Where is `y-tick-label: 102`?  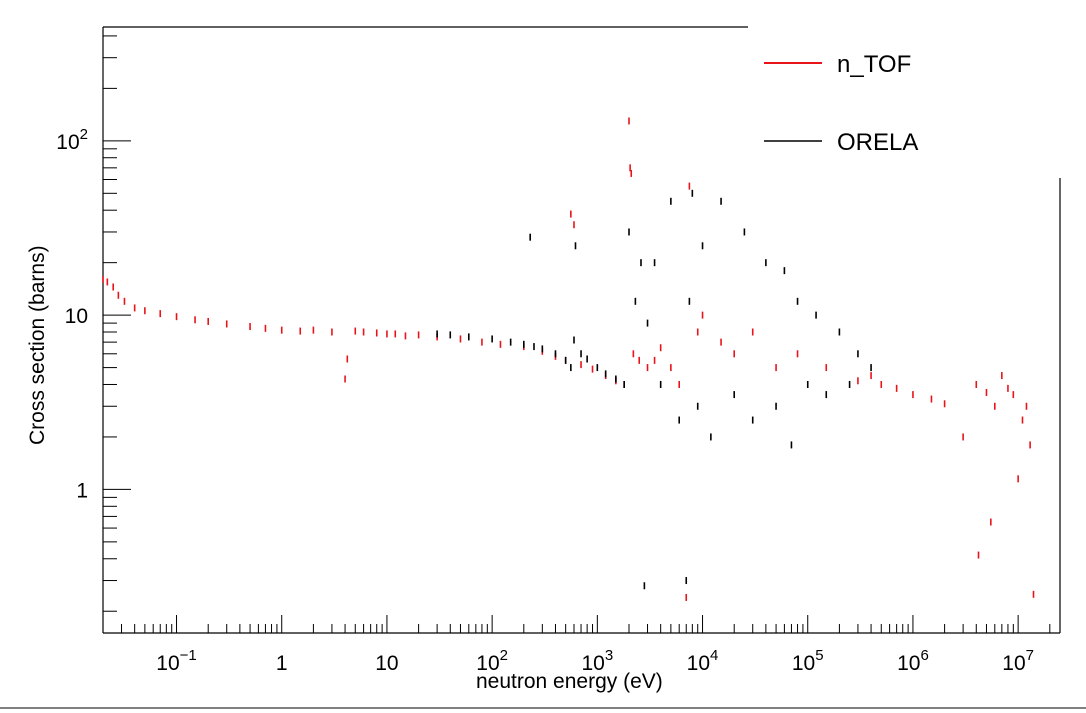 y-tick-label: 102 is located at coordinates (72, 140).